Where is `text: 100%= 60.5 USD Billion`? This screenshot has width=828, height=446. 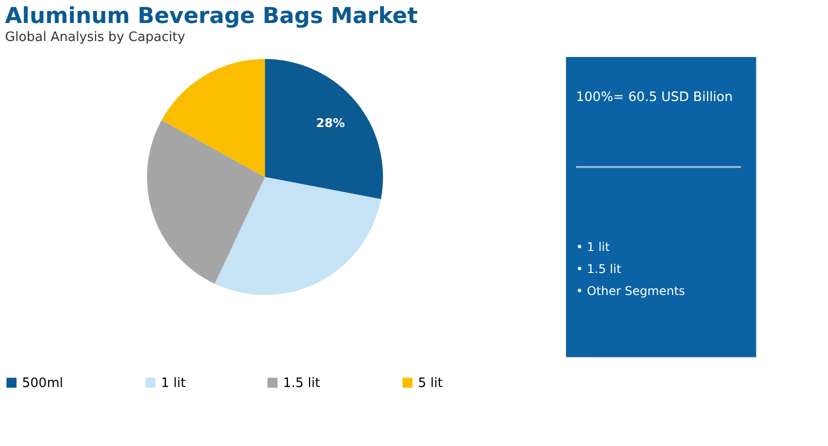 text: 100%= 60.5 USD Billion is located at coordinates (654, 97).